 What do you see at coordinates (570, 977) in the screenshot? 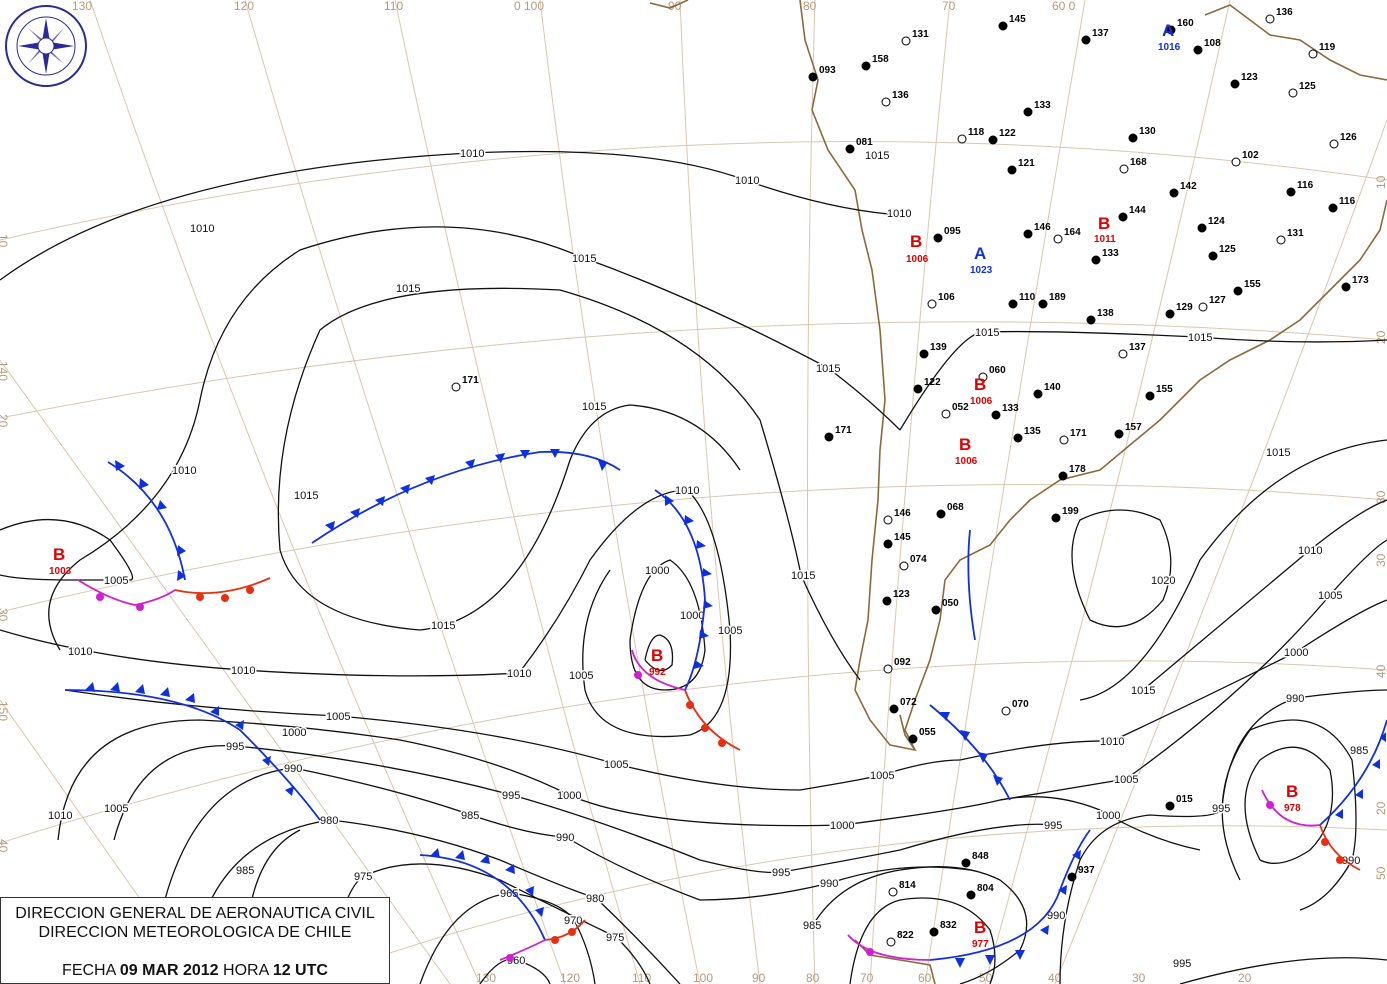
I see `lon-label: 120` at bounding box center [570, 977].